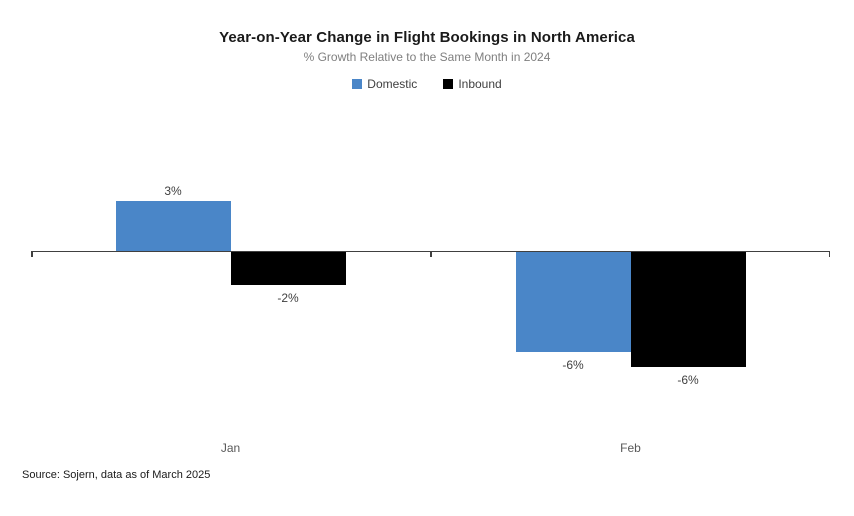  I want to click on bar-inbound-feb, so click(688, 309).